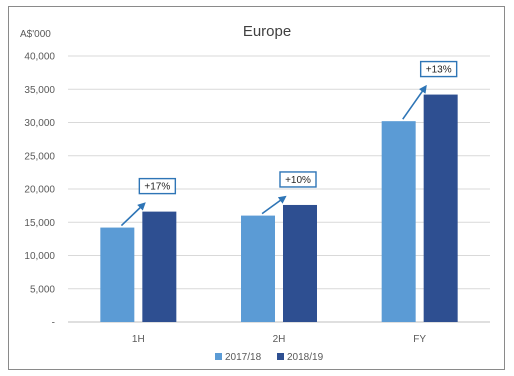 This screenshot has height=376, width=514. What do you see at coordinates (305, 357) in the screenshot?
I see `legend-label: 2018/19` at bounding box center [305, 357].